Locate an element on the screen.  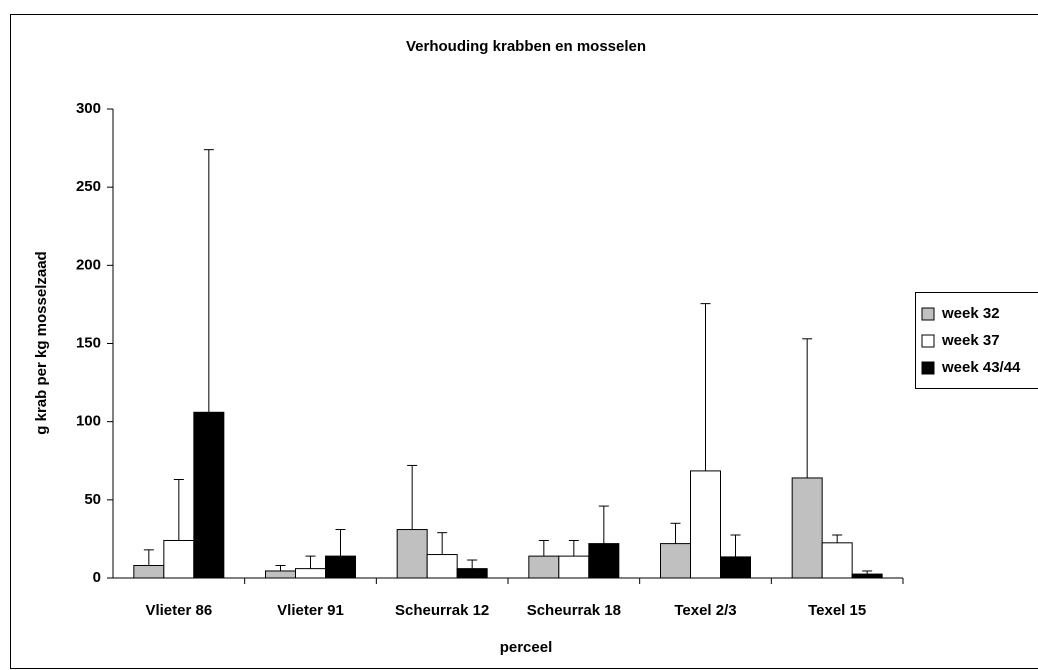
legend-label: week 43/44 is located at coordinates (981, 367).